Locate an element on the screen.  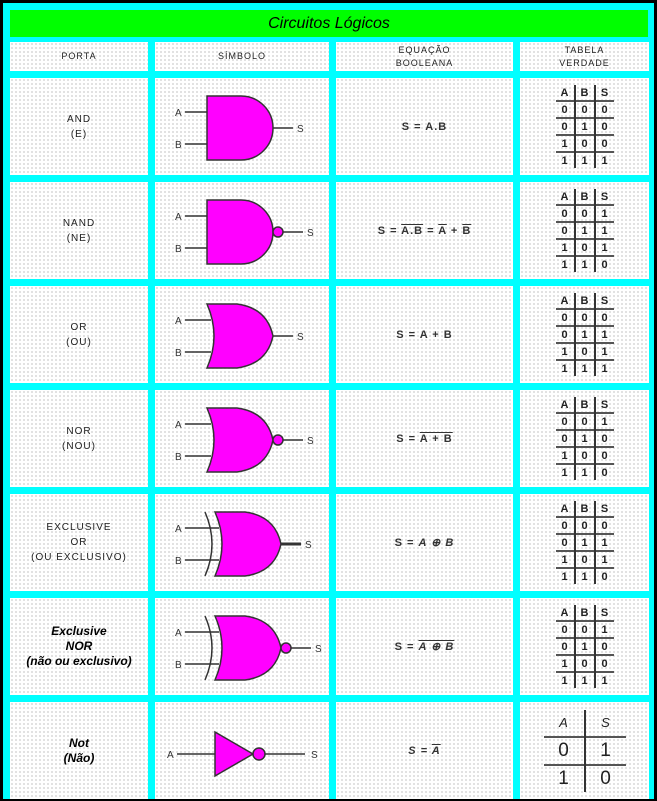
header-equacao: EQUAÇÃO BOOLEANA is located at coordinates (424, 56).